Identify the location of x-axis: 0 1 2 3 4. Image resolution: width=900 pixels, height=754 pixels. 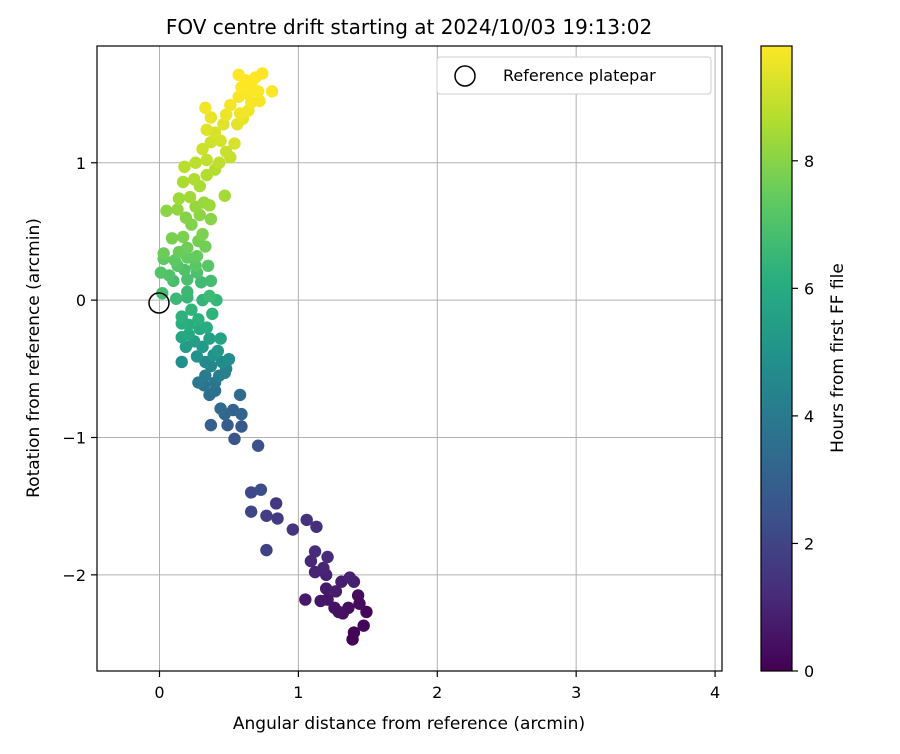
(437, 686).